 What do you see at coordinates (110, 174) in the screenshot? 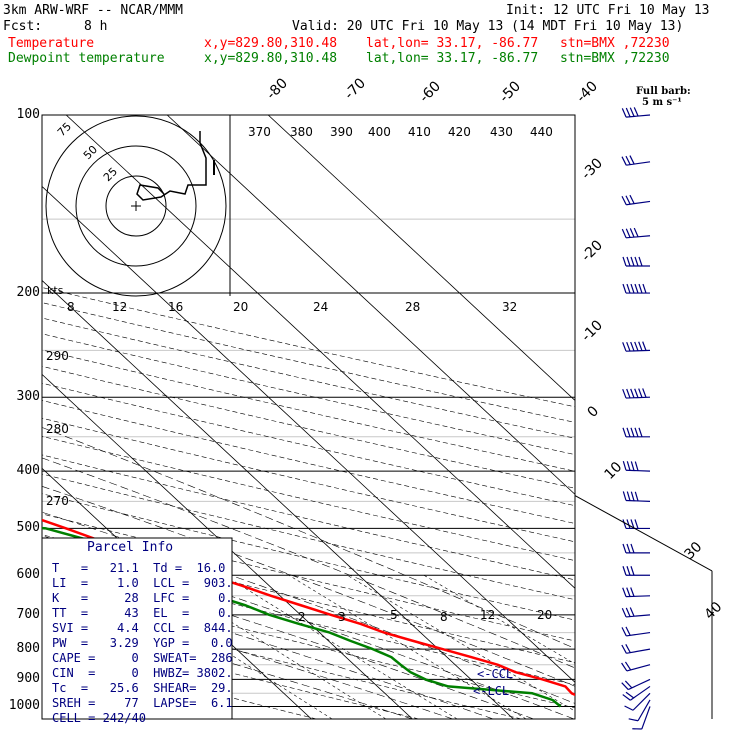
I see `hodograph-ring-label: 25` at bounding box center [110, 174].